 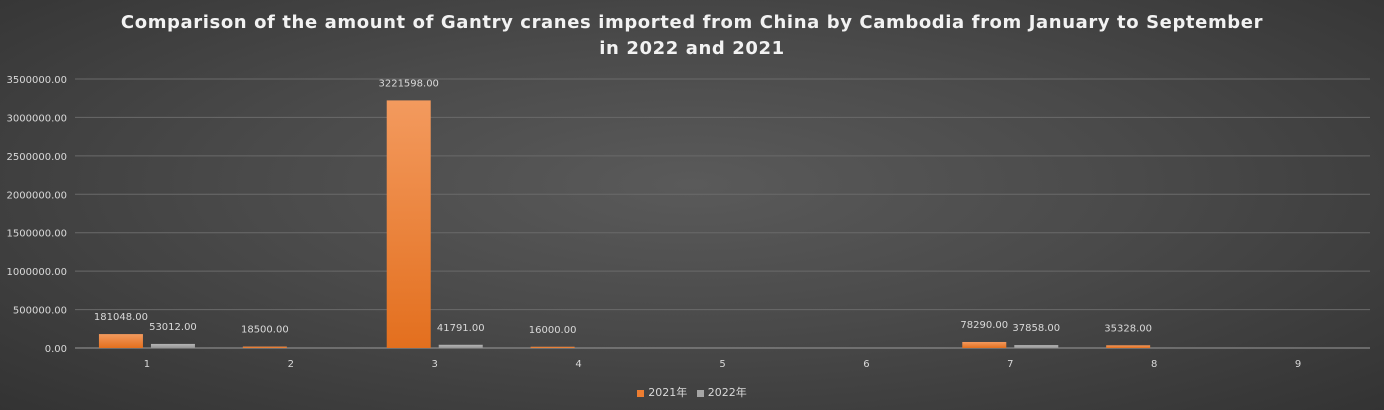 What do you see at coordinates (173, 327) in the screenshot?
I see `data-label: 53012.00` at bounding box center [173, 327].